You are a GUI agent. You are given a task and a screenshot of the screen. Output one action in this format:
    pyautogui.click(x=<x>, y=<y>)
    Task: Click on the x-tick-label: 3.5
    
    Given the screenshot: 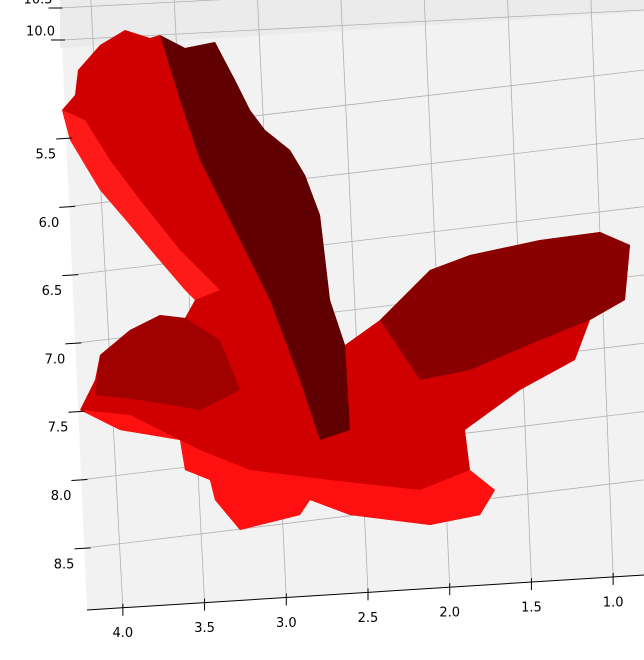 What is the action you would take?
    pyautogui.click(x=204, y=628)
    